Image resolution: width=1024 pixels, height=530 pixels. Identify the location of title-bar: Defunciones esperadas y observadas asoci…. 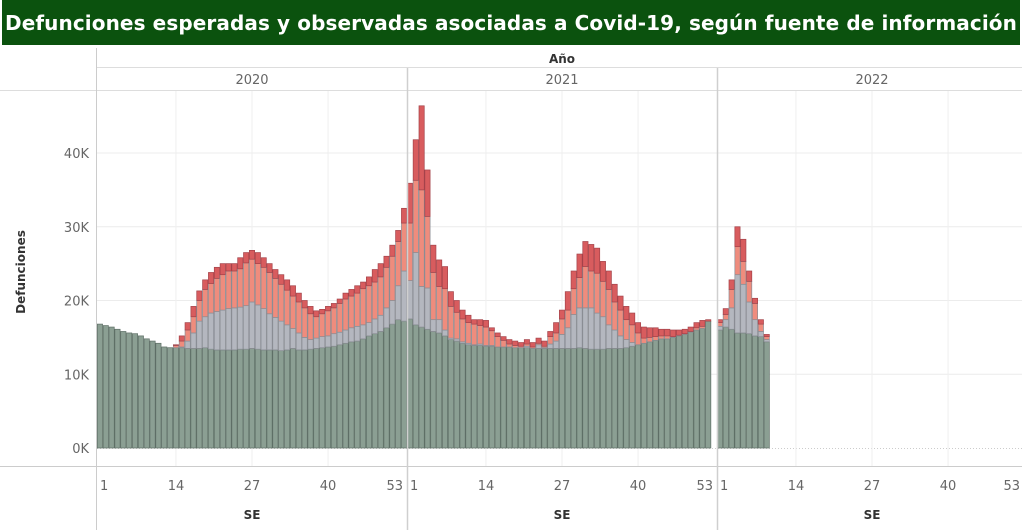
(511, 22).